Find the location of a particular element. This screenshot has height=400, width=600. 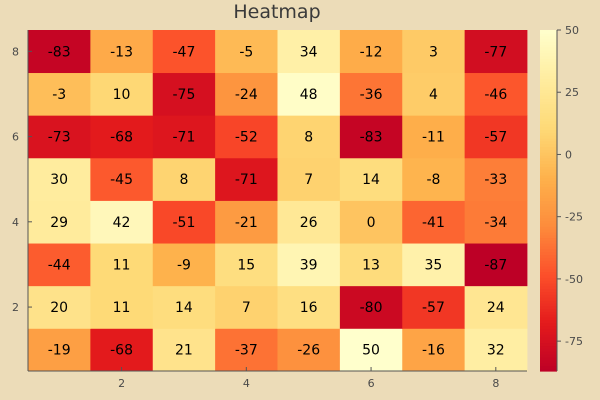

heatmap-cell-value: -33 is located at coordinates (495, 180).